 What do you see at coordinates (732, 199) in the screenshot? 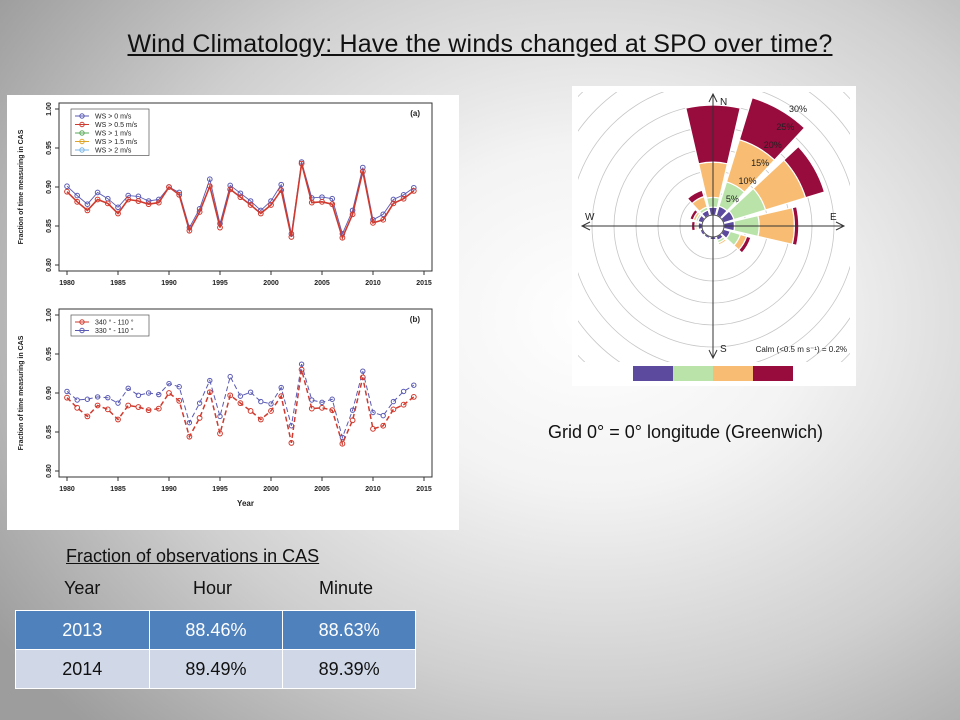
I see `ring-label: 5%` at bounding box center [732, 199].